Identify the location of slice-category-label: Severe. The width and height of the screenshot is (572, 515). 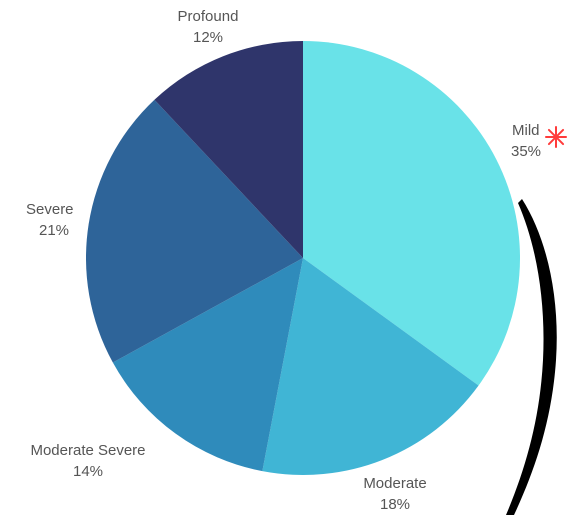
(50, 209).